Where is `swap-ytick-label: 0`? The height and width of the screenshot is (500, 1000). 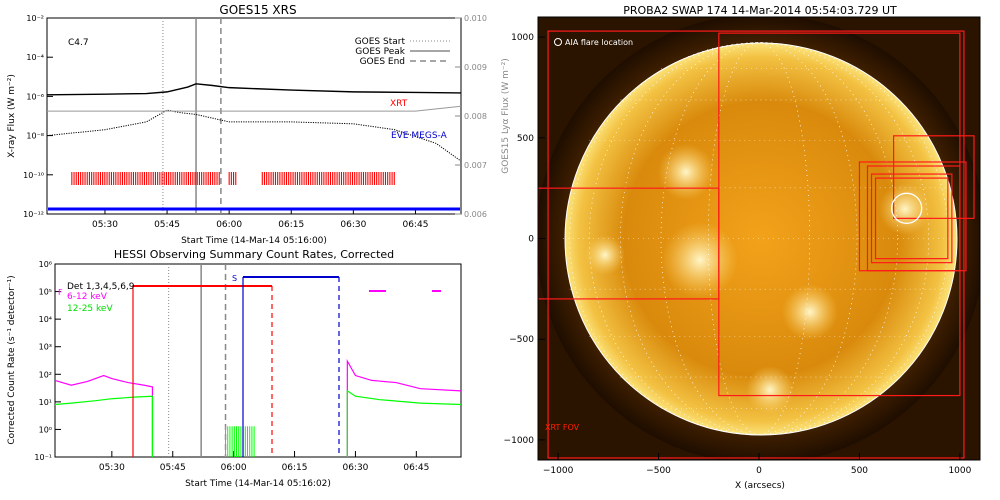
swap-ytick-label: 0 is located at coordinates (531, 240).